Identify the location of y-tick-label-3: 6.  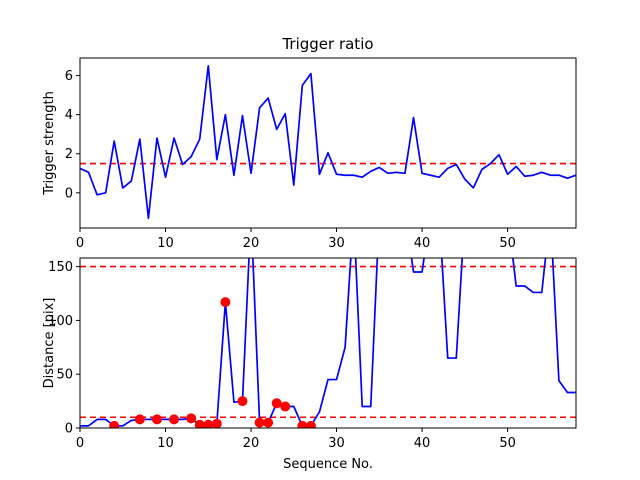
(69, 76).